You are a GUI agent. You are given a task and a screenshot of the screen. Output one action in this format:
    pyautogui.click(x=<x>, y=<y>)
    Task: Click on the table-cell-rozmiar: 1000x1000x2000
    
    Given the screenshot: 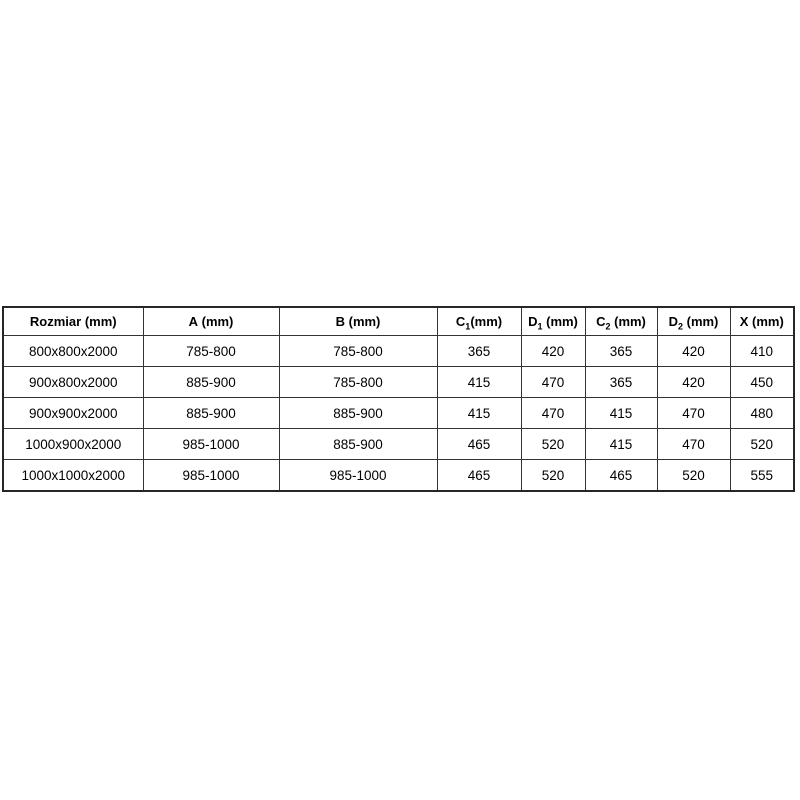 What is the action you would take?
    pyautogui.click(x=73, y=475)
    